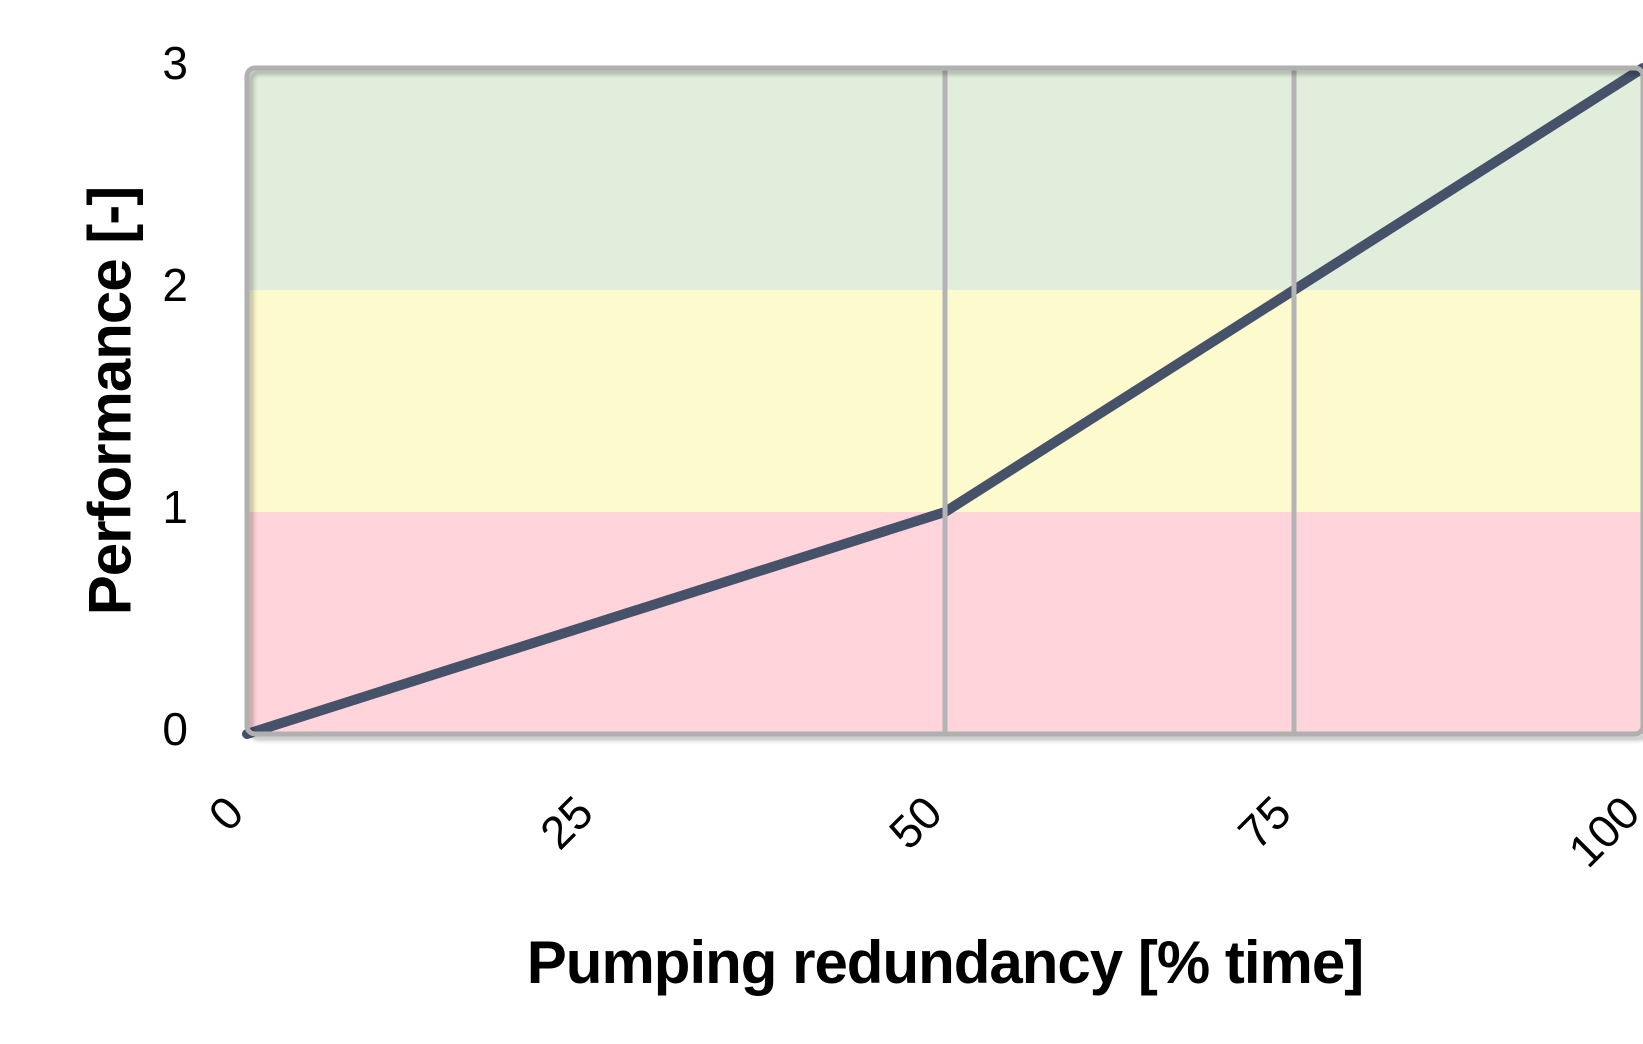 This screenshot has height=1044, width=1643. I want to click on y-tick-label: 2, so click(175, 285).